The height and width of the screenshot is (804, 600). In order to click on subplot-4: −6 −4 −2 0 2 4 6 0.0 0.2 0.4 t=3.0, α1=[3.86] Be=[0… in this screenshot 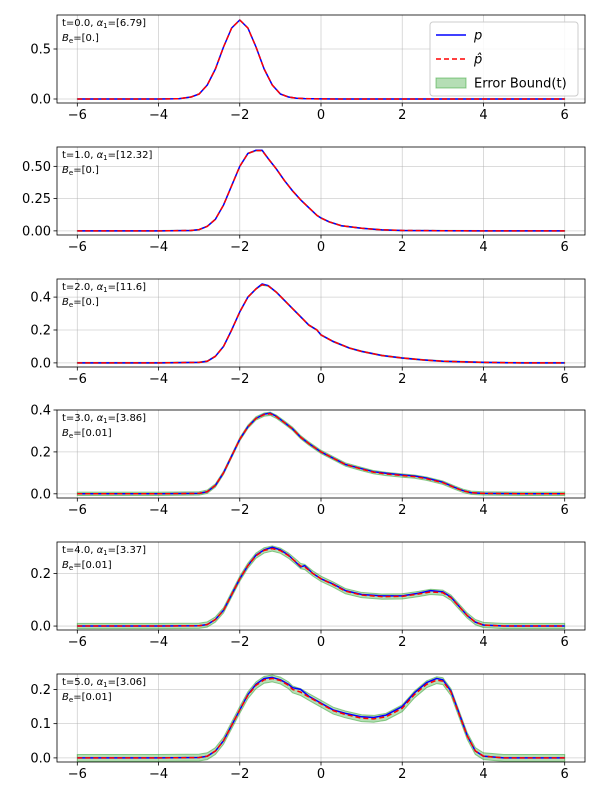, I will do `click(308, 461)`.